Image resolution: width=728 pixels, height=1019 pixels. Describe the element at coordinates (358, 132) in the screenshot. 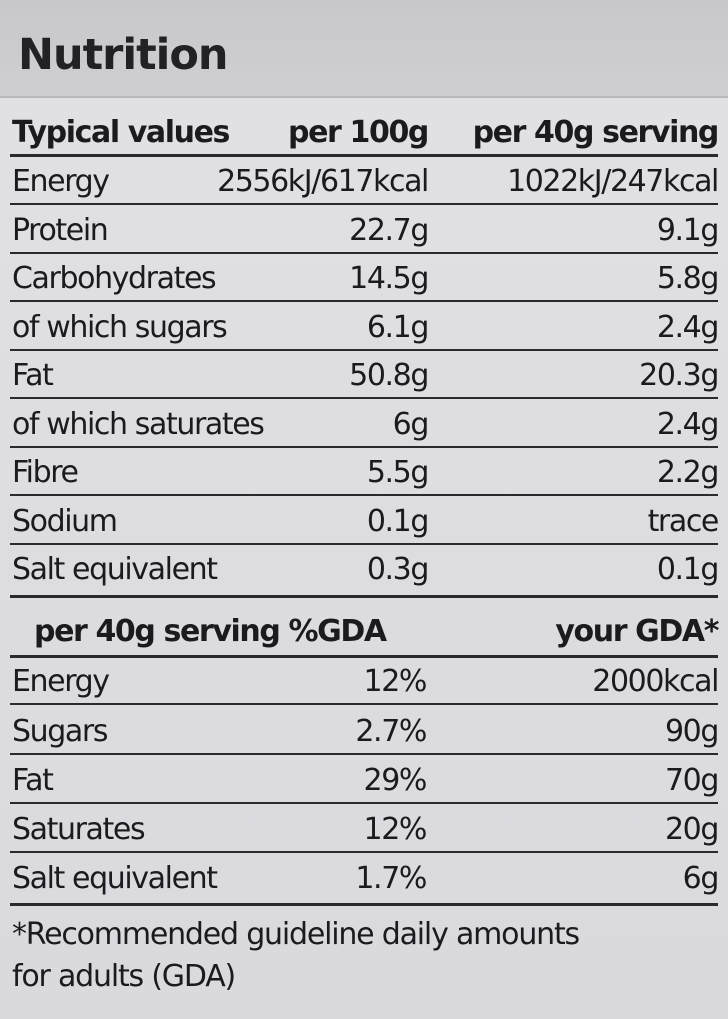

I see `header-per-100g: per 100g` at that location.